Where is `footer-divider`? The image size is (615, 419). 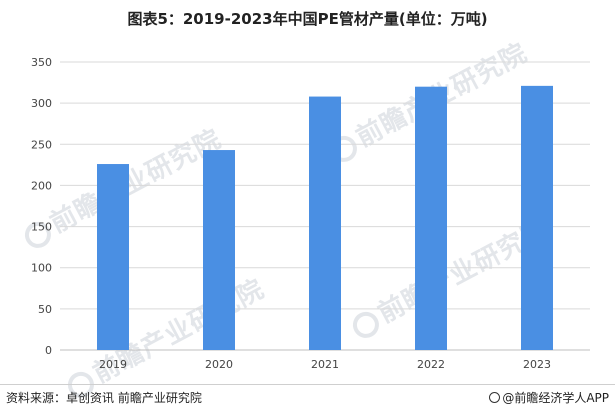 footer-divider is located at coordinates (307, 384).